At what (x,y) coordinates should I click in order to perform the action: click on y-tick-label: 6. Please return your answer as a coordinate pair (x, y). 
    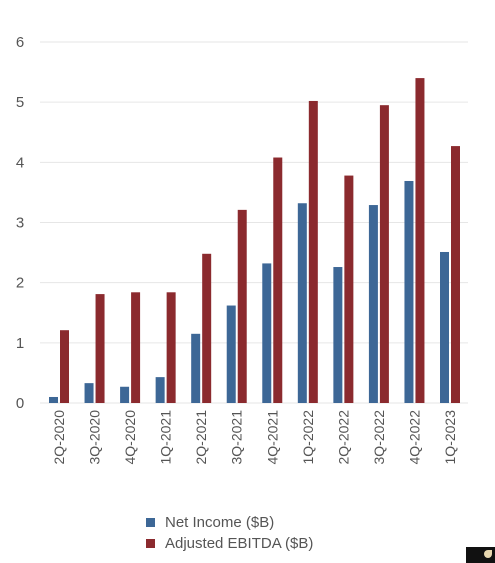
    Looking at the image, I should click on (20, 42).